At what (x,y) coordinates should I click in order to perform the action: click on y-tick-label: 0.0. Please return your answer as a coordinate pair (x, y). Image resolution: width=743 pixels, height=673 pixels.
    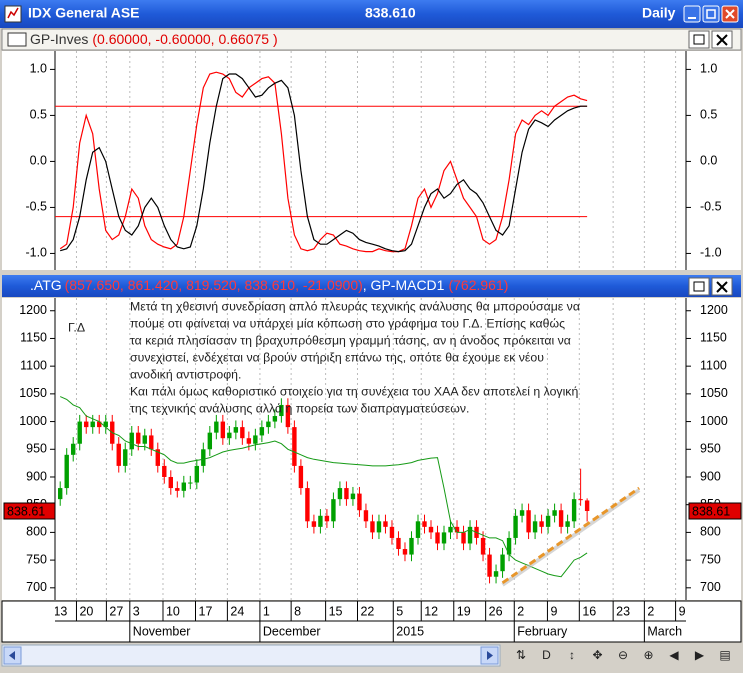
    Looking at the image, I should click on (38, 161).